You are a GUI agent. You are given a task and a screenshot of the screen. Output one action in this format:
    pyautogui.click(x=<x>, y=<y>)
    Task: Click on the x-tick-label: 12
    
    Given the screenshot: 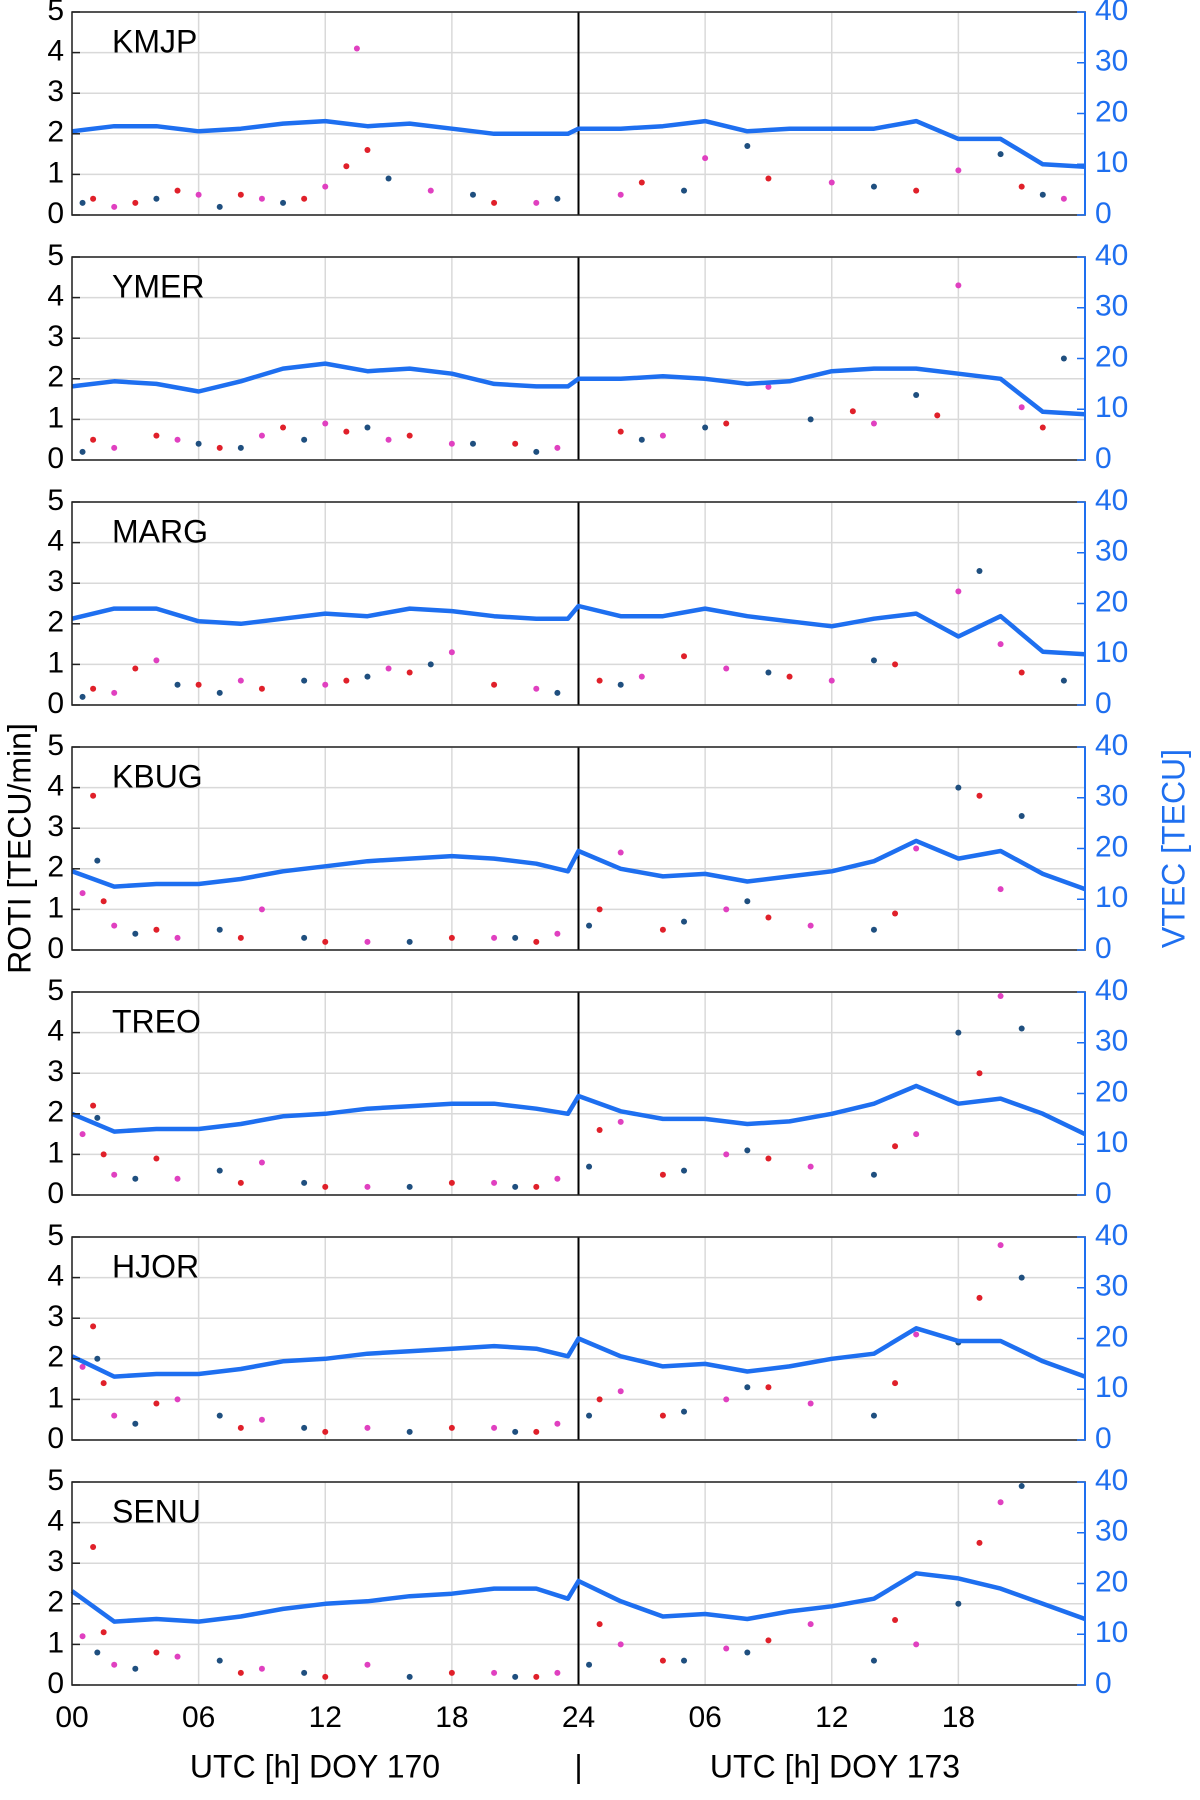 What is the action you would take?
    pyautogui.click(x=831, y=1717)
    